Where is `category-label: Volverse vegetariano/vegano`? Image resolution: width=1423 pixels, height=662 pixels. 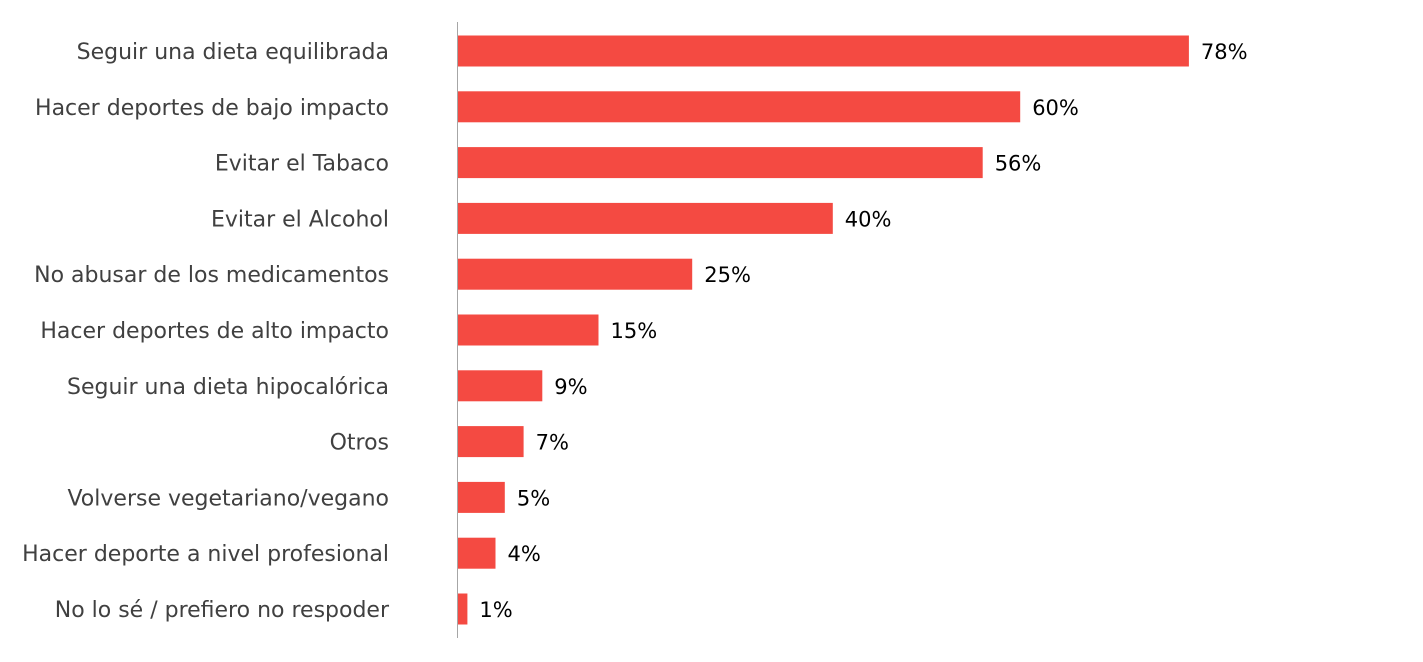
category-label: Volverse vegetariano/vegano is located at coordinates (228, 498).